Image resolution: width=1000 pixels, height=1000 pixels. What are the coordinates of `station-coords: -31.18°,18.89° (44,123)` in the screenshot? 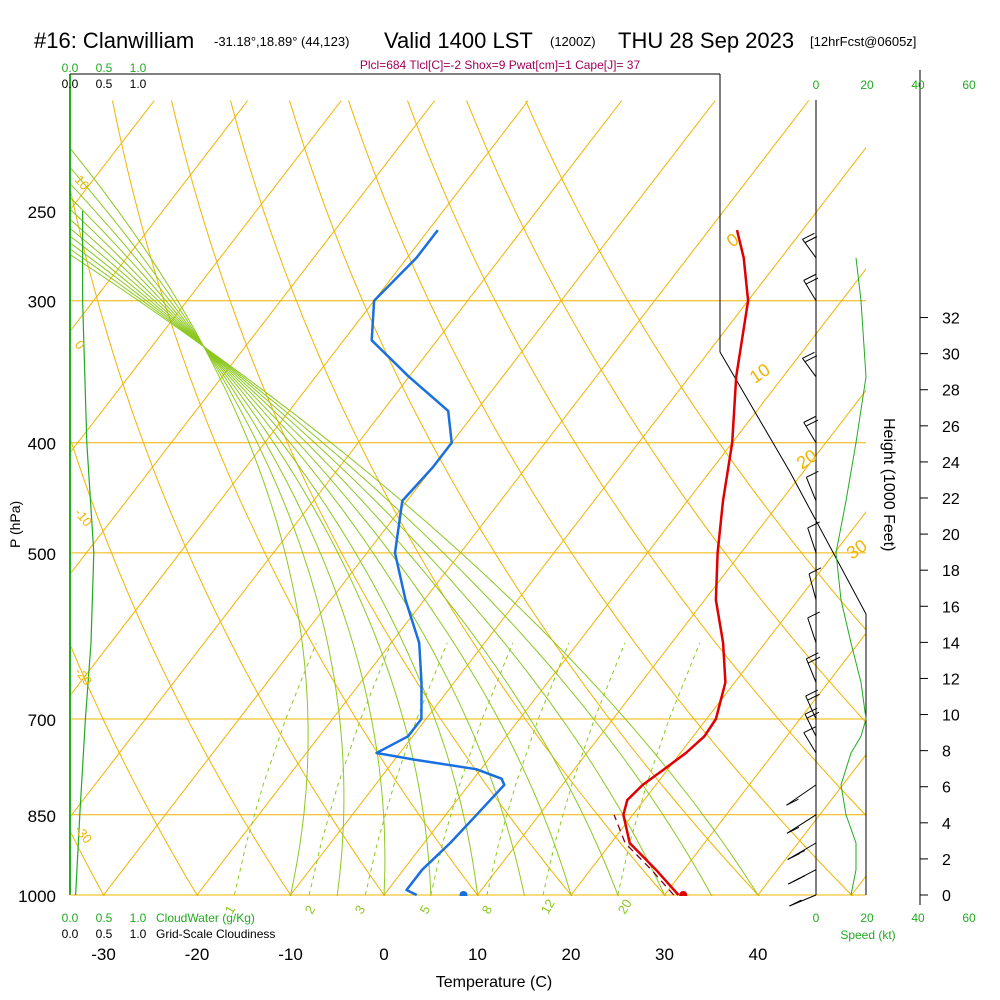 It's located at (282, 41).